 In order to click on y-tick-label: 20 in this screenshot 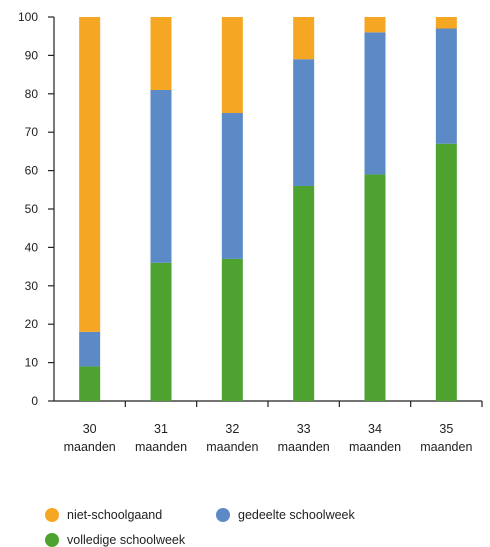, I will do `click(32, 324)`.